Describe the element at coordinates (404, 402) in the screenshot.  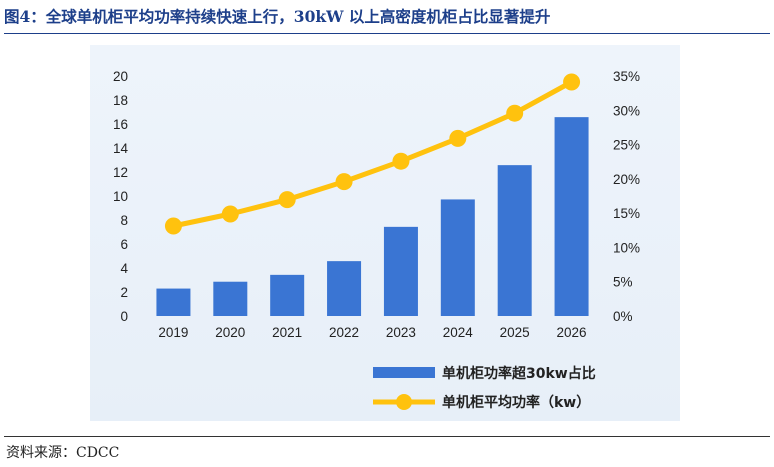
I see `legend-line-marker` at that location.